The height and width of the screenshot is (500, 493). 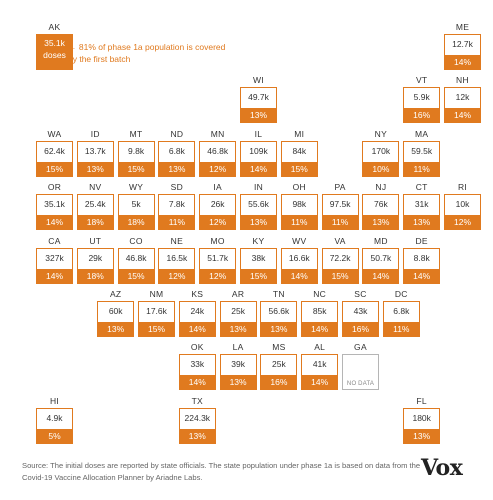 What do you see at coordinates (299, 265) in the screenshot?
I see `state-box-wv: 16.6k 14%` at bounding box center [299, 265].